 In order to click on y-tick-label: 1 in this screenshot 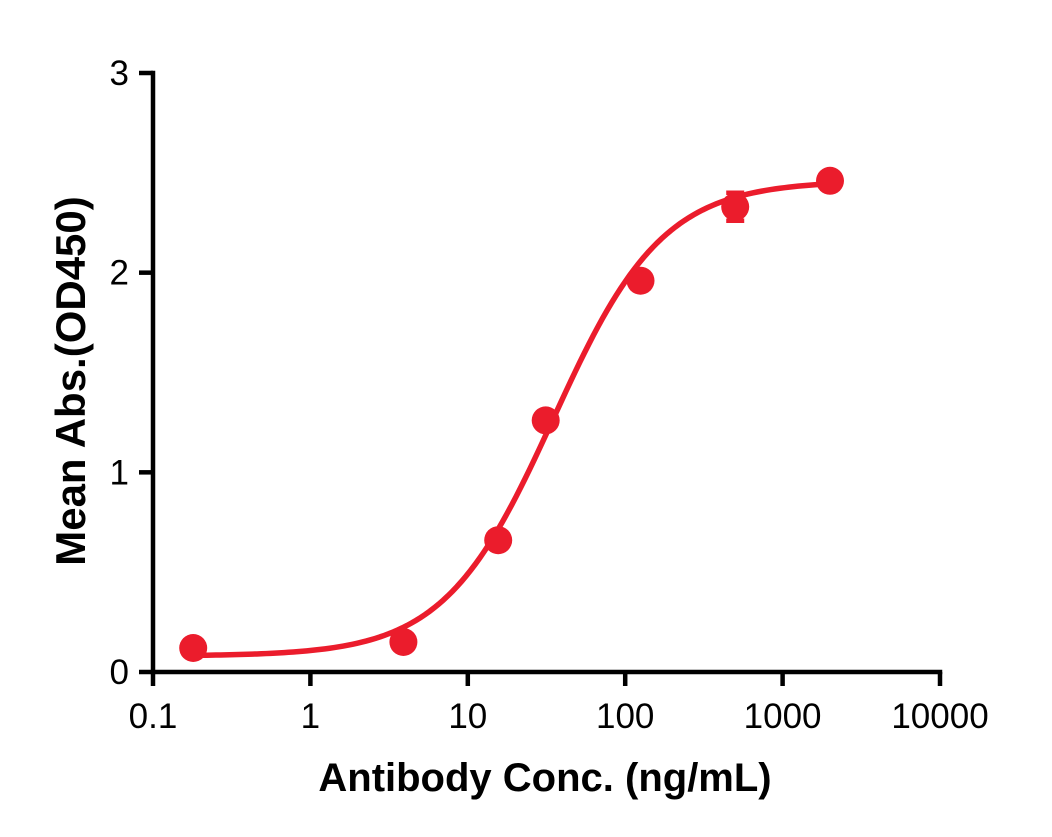, I will do `click(119, 472)`.